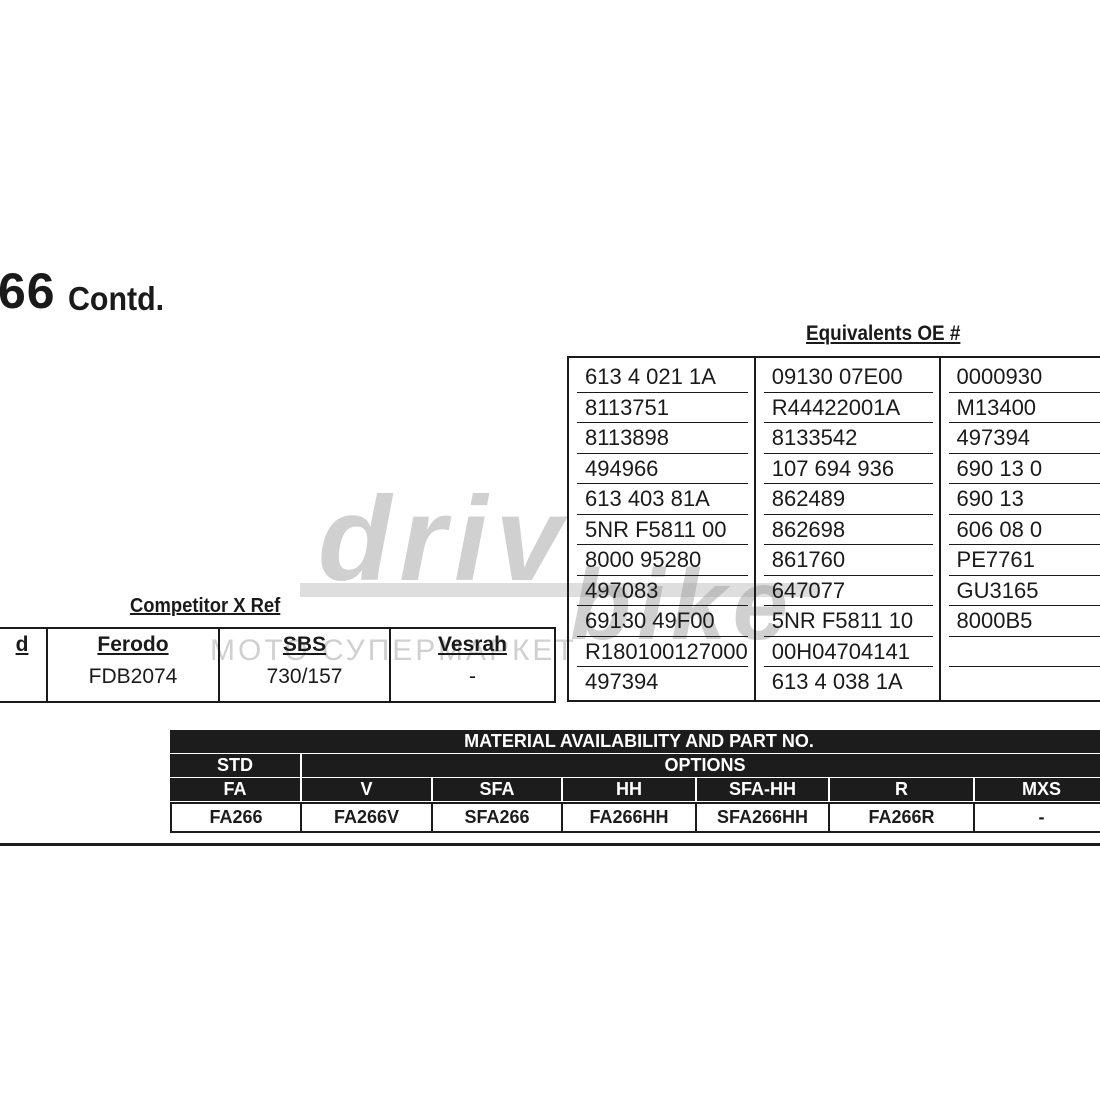 This screenshot has height=1100, width=1100. What do you see at coordinates (662, 621) in the screenshot?
I see `equivalent-part-number: 69130 49F00` at bounding box center [662, 621].